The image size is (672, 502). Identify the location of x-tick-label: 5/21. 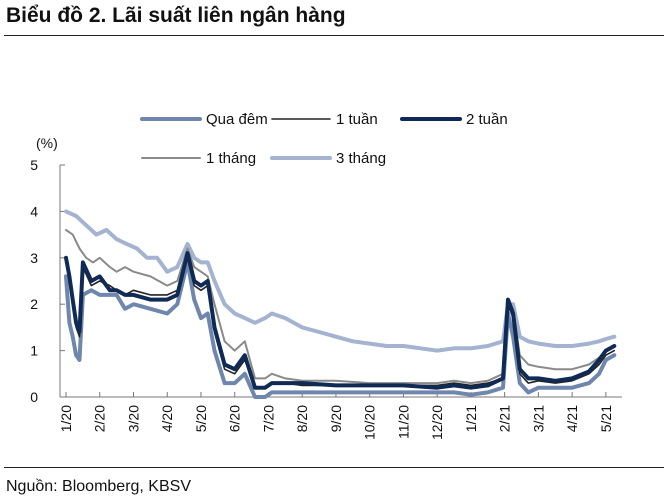
(606, 418).